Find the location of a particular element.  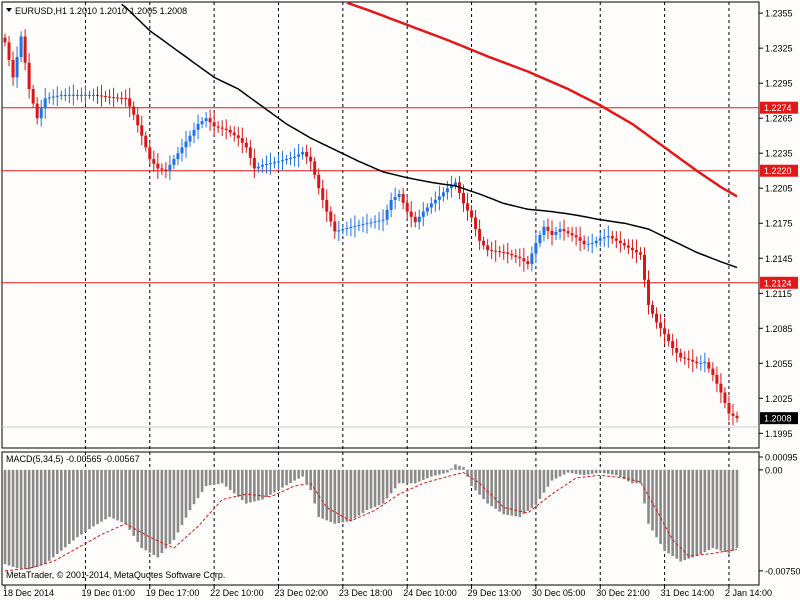

level-tag is located at coordinates (779, 282).